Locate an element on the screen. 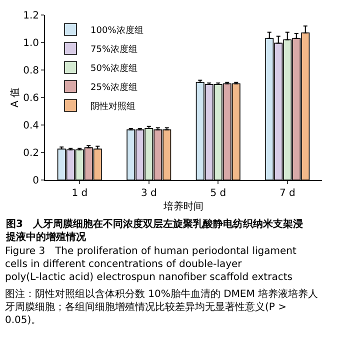 The image size is (342, 338). y-axis-title: A 值 is located at coordinates (16, 97).